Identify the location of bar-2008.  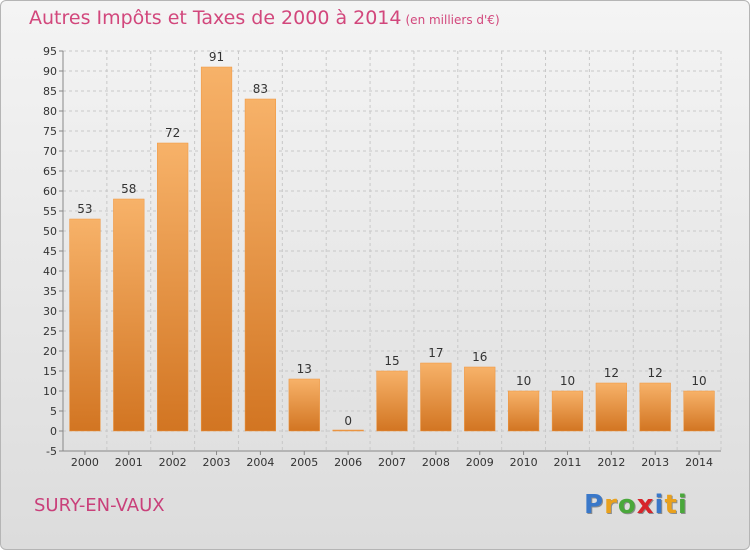
(436, 397).